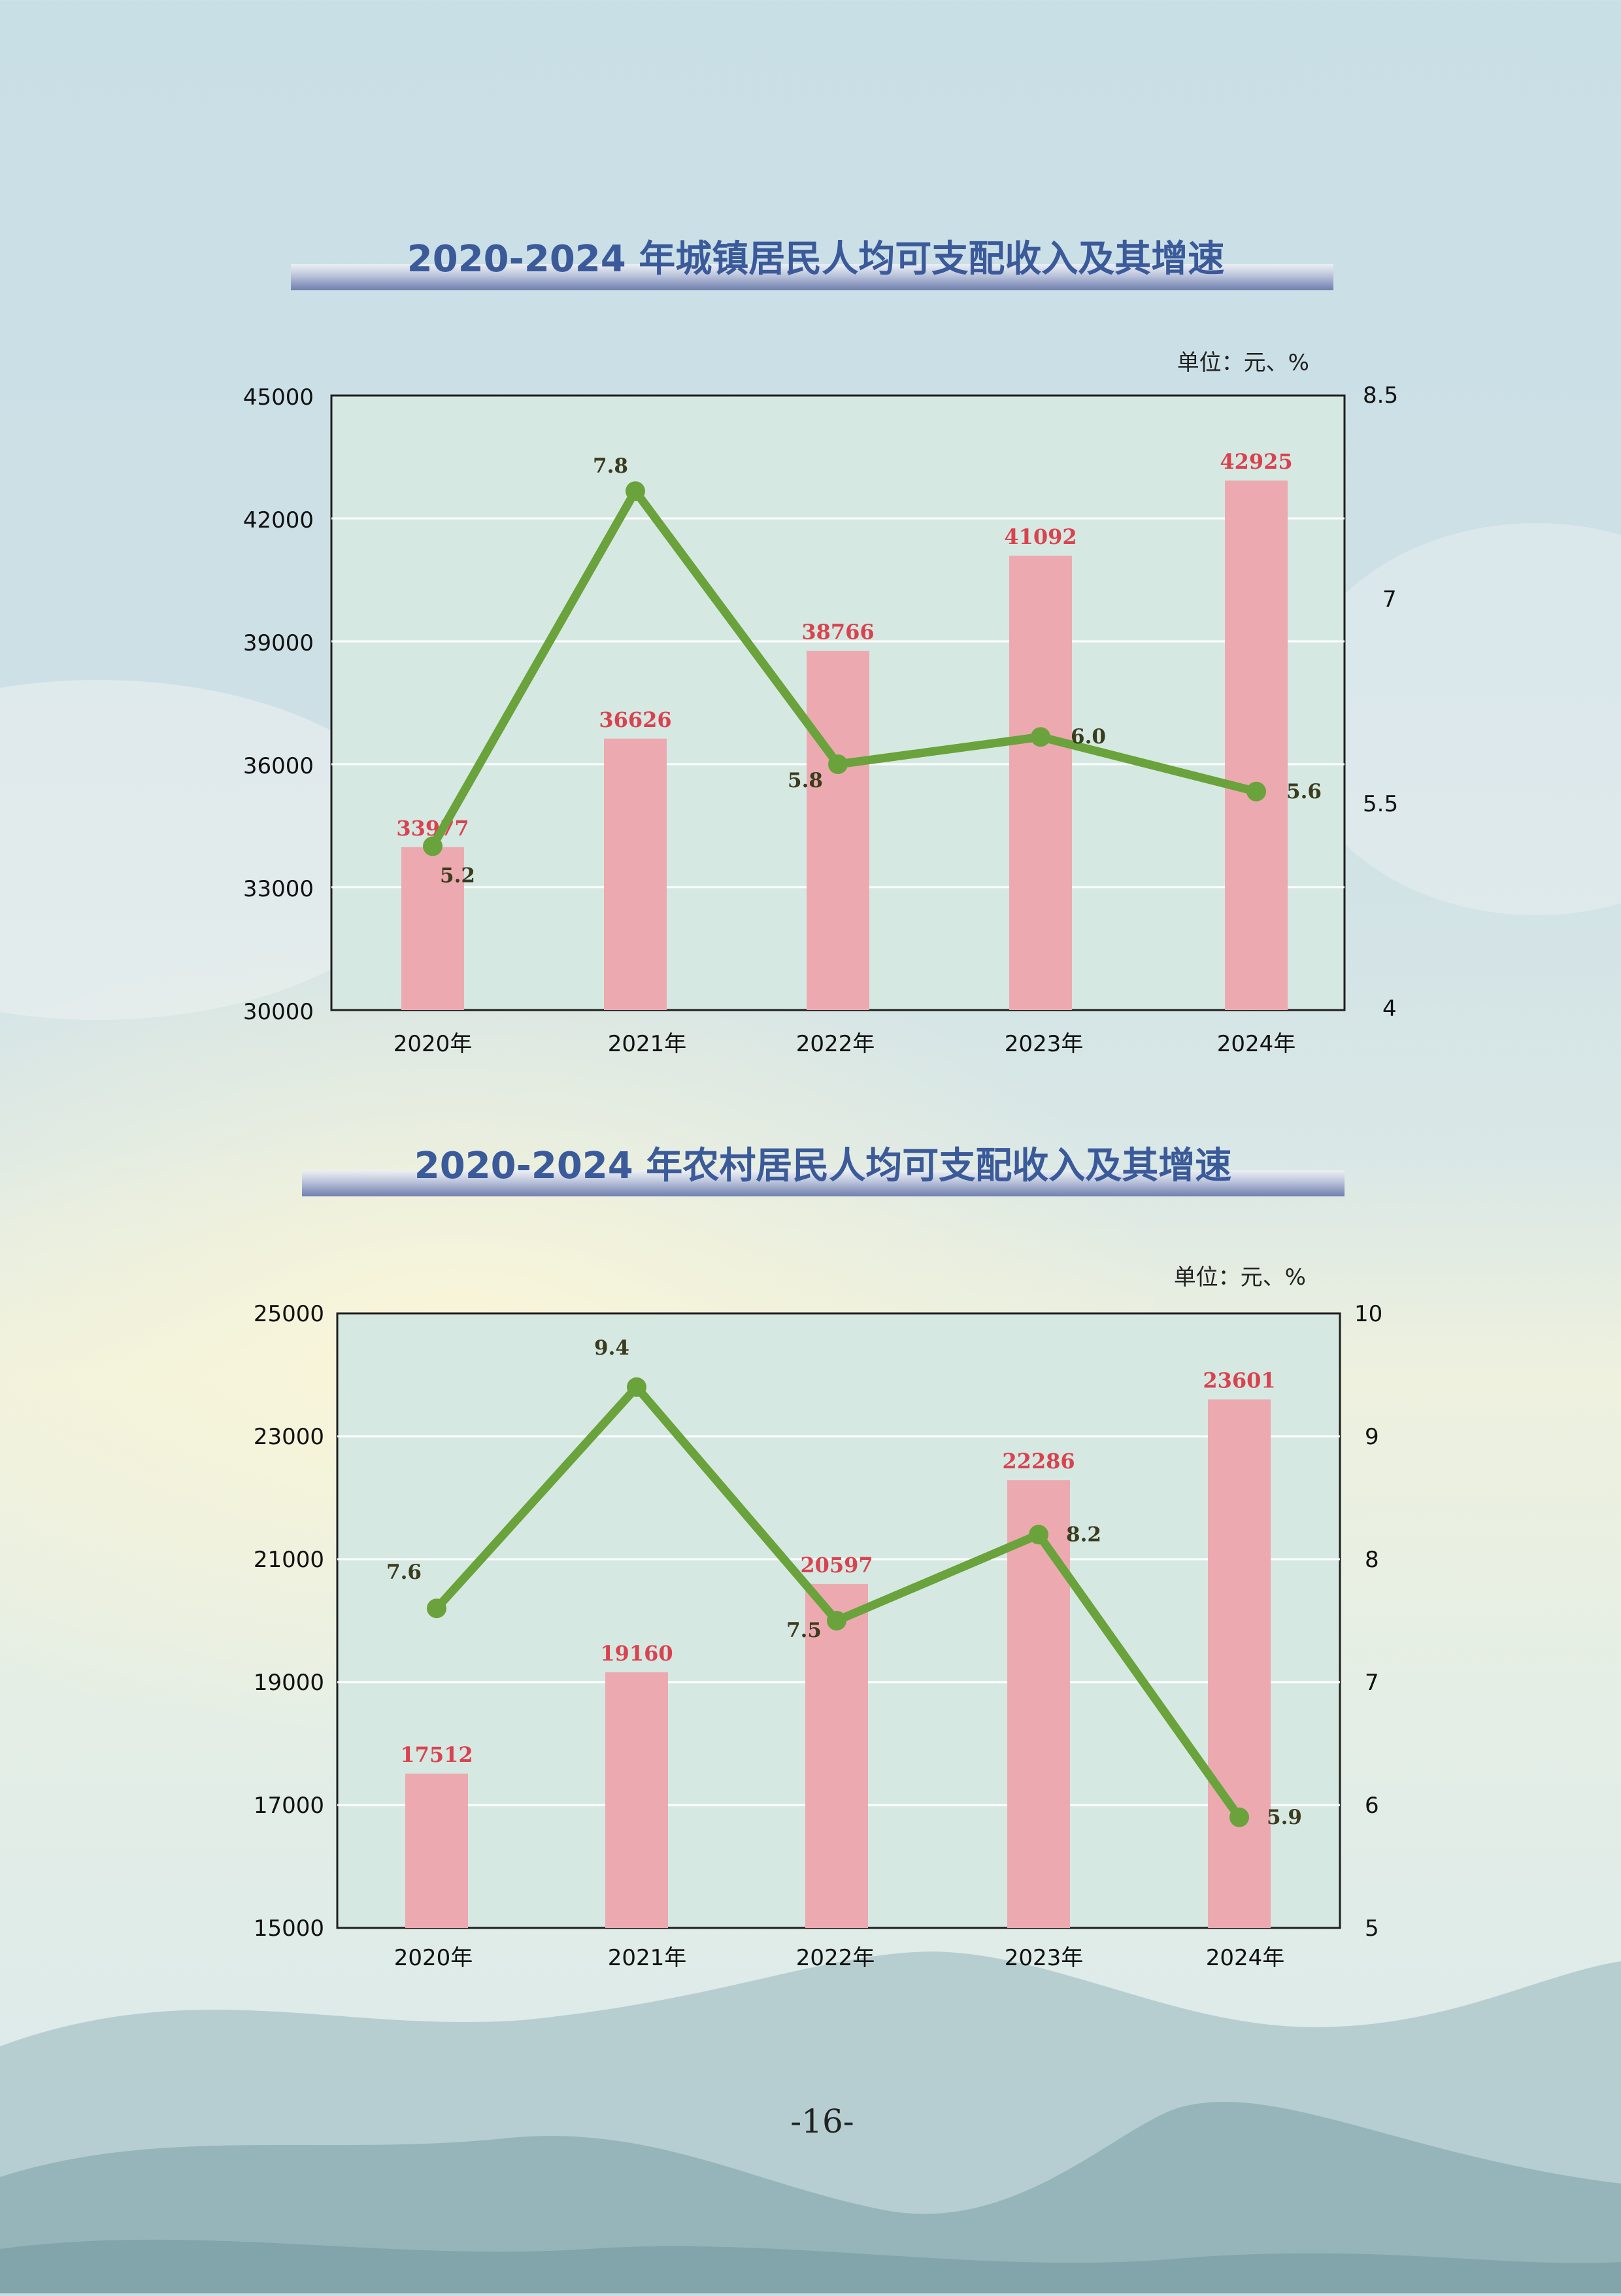 Image resolution: width=1621 pixels, height=2296 pixels. Describe the element at coordinates (278, 705) in the screenshot. I see `left-axis-ticks: 45000 42000 39000 36000 33000 30000` at that location.